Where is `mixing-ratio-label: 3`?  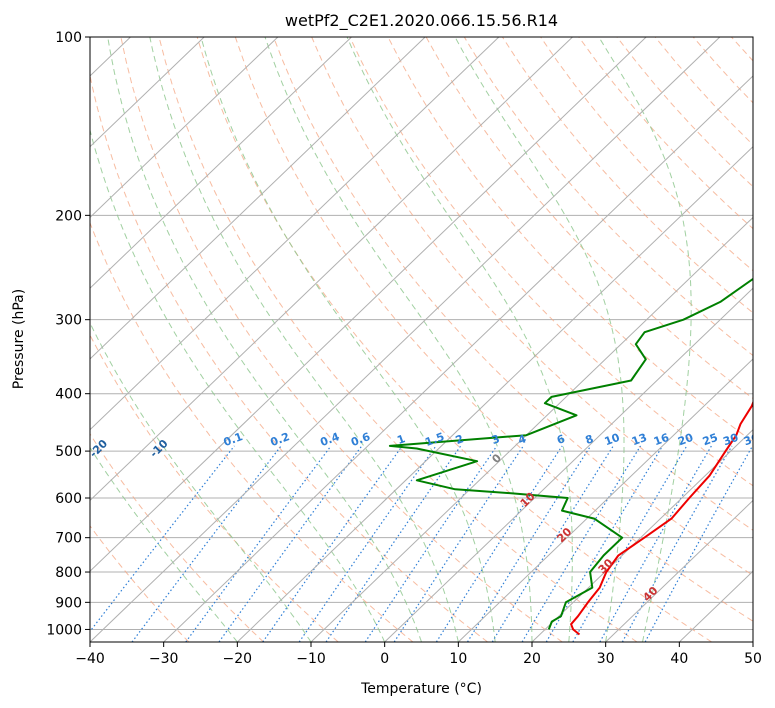
mixing-ratio-label: 3 is located at coordinates (496, 439).